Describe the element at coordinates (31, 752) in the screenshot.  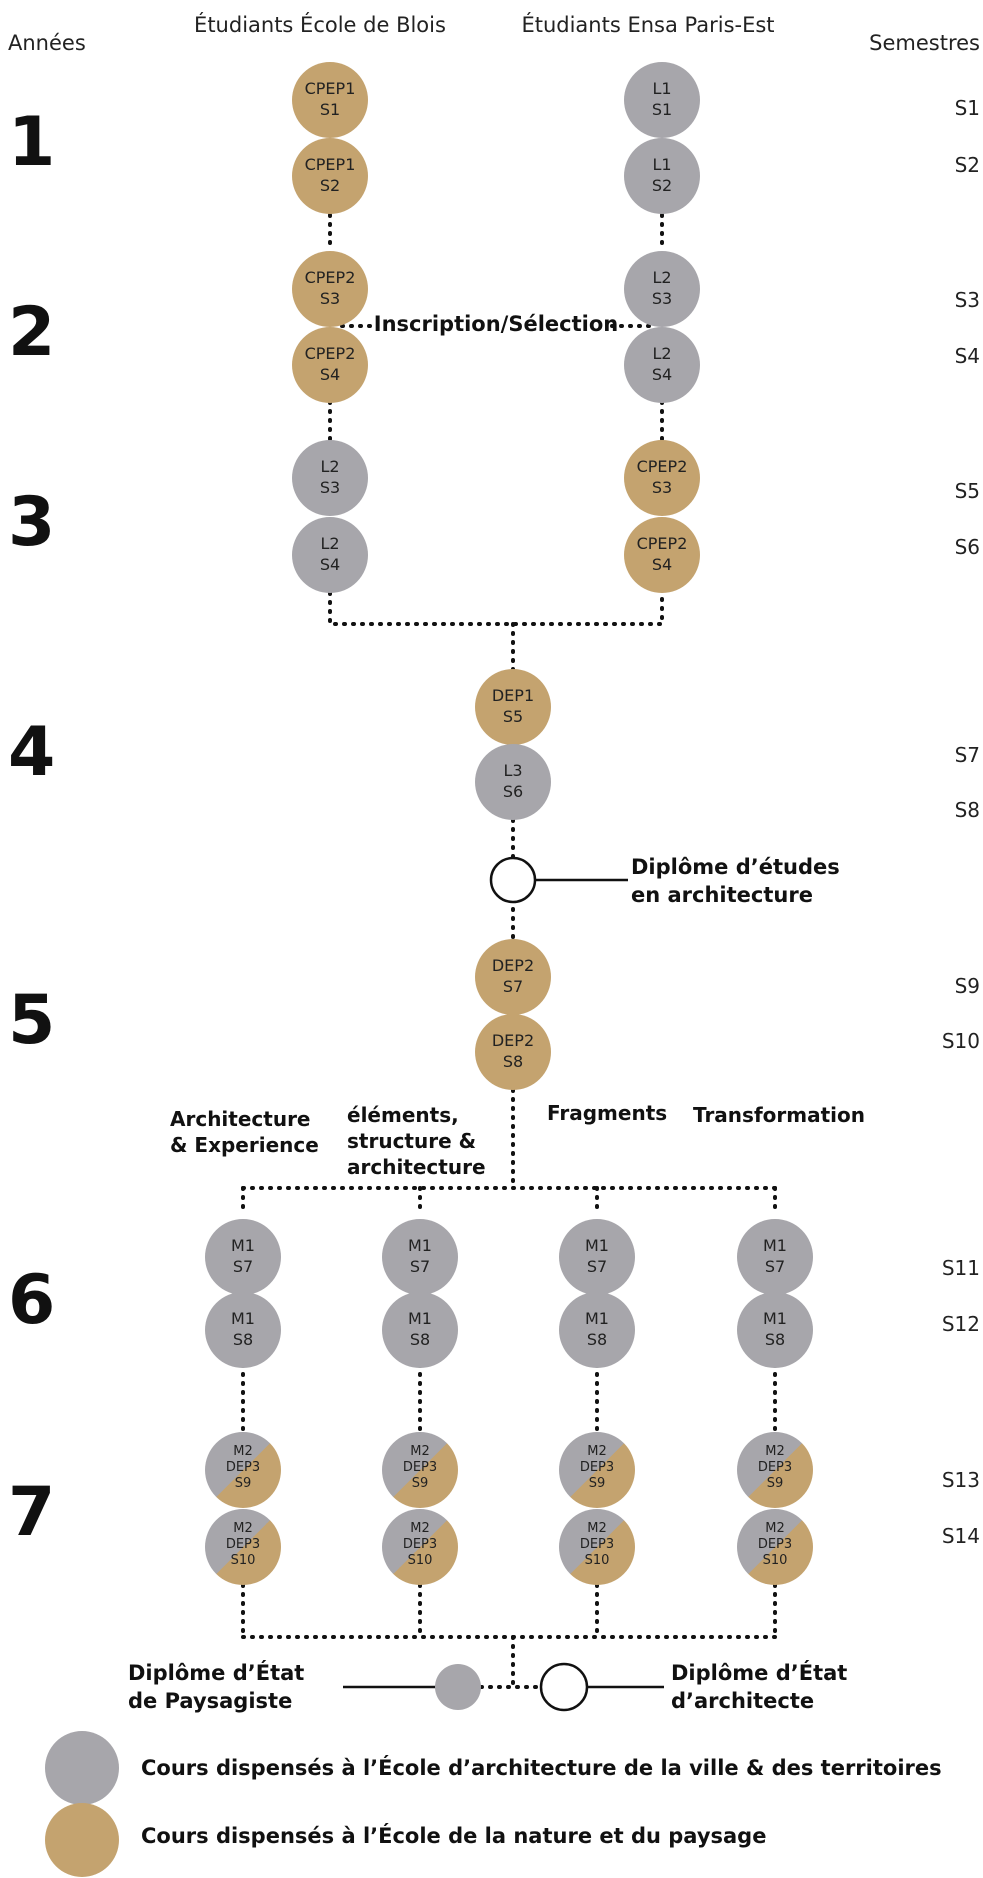
I see `year-number: 4` at that location.